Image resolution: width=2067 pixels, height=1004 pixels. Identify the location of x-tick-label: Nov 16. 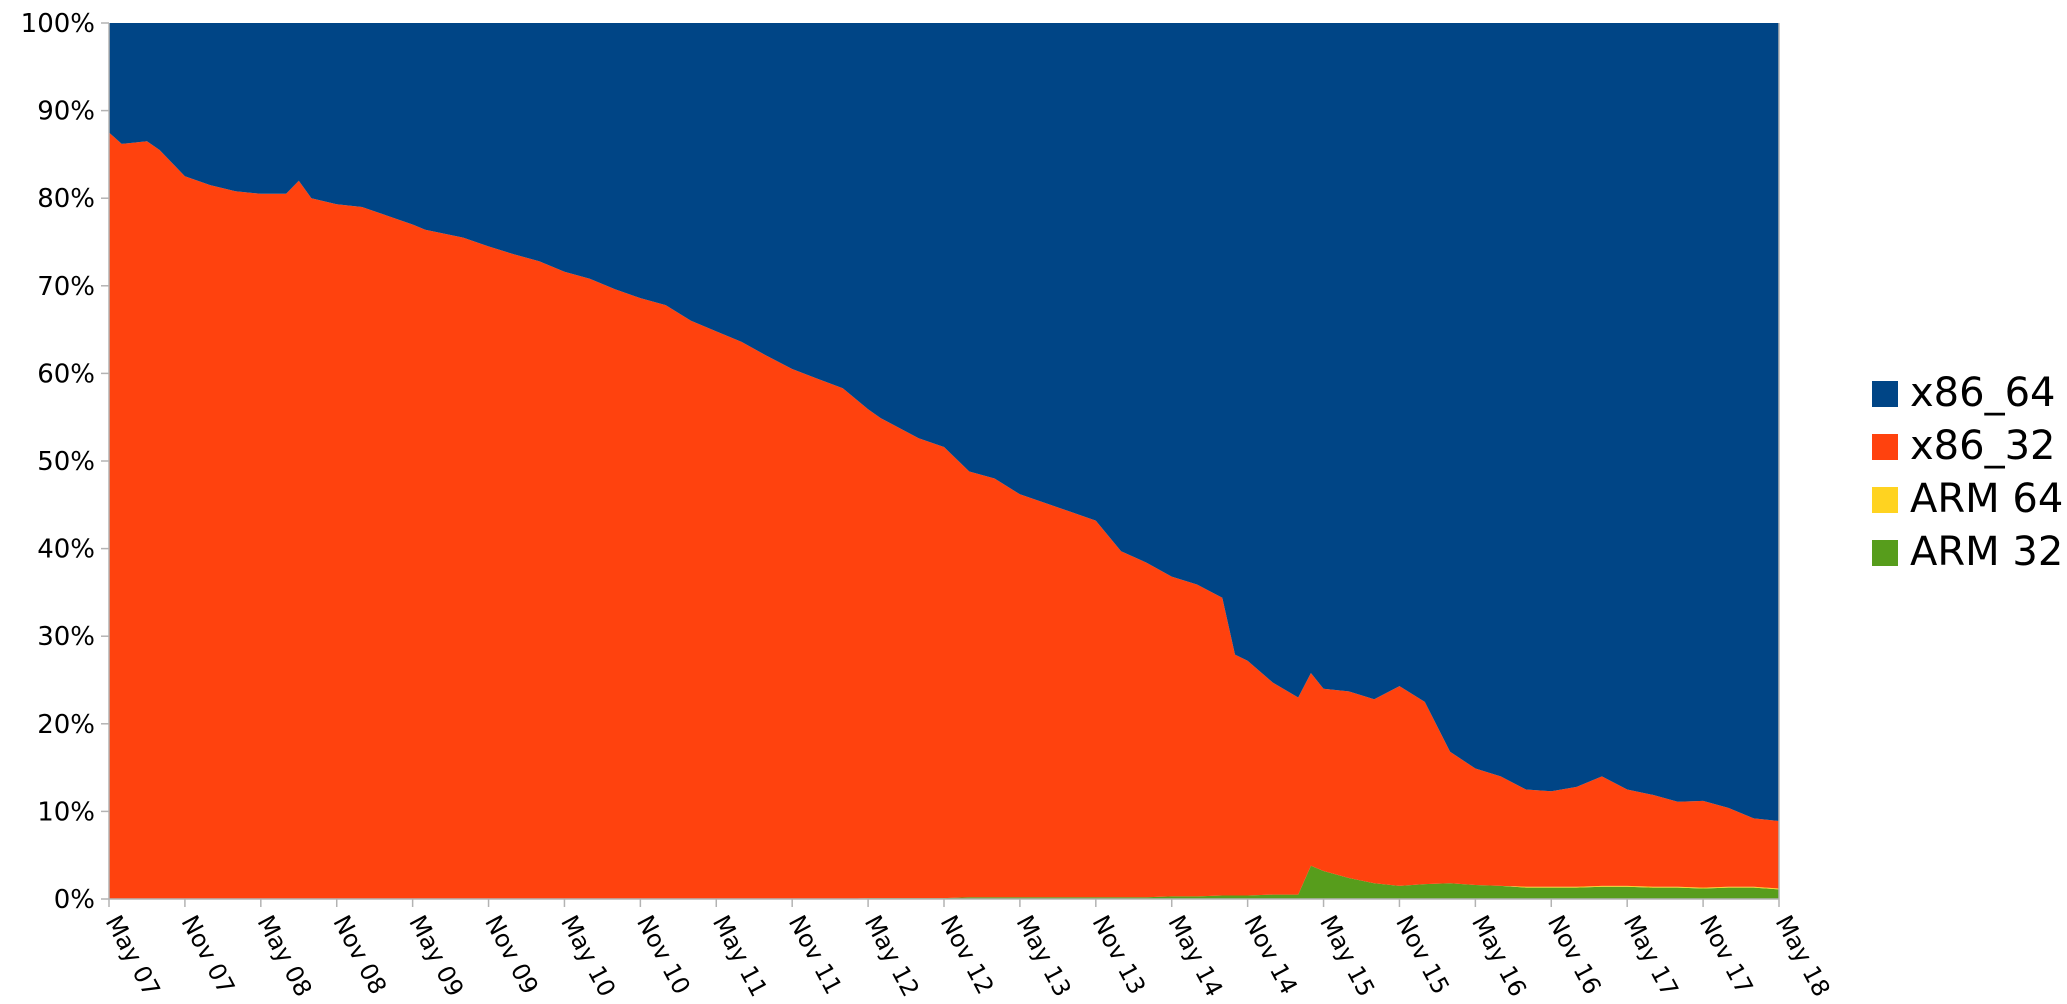
(1574, 955).